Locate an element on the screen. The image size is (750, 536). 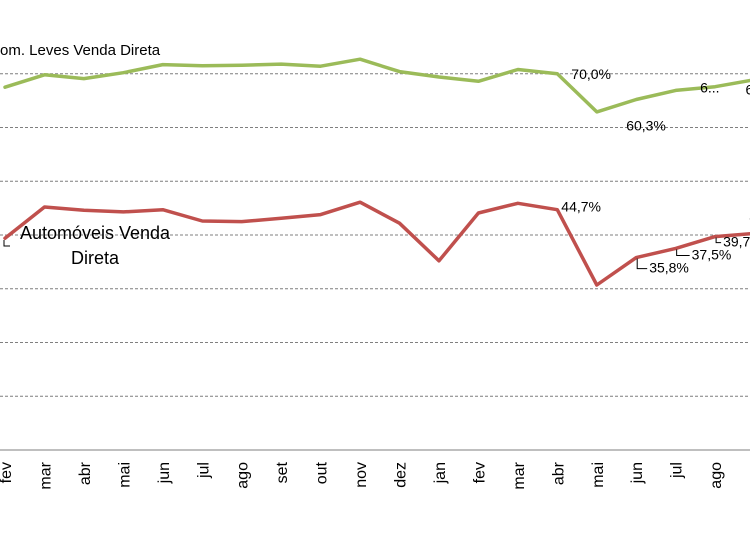
series-line-green is located at coordinates (376, 85).